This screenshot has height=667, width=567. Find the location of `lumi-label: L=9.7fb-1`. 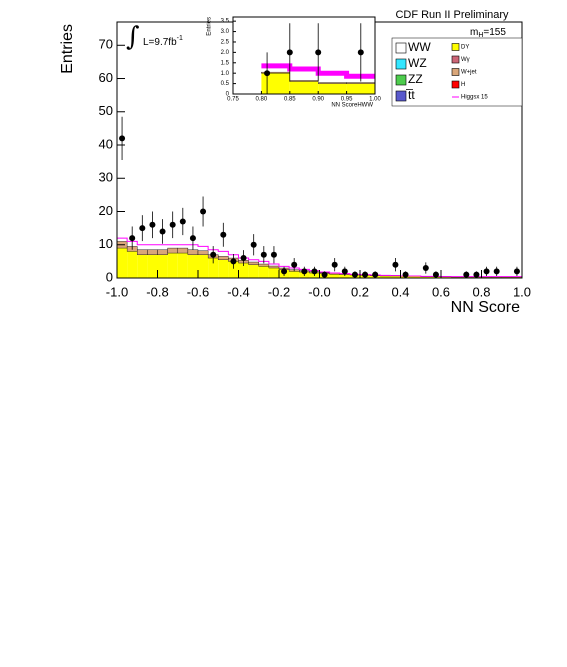

lumi-label: L=9.7fb-1 is located at coordinates (163, 41).